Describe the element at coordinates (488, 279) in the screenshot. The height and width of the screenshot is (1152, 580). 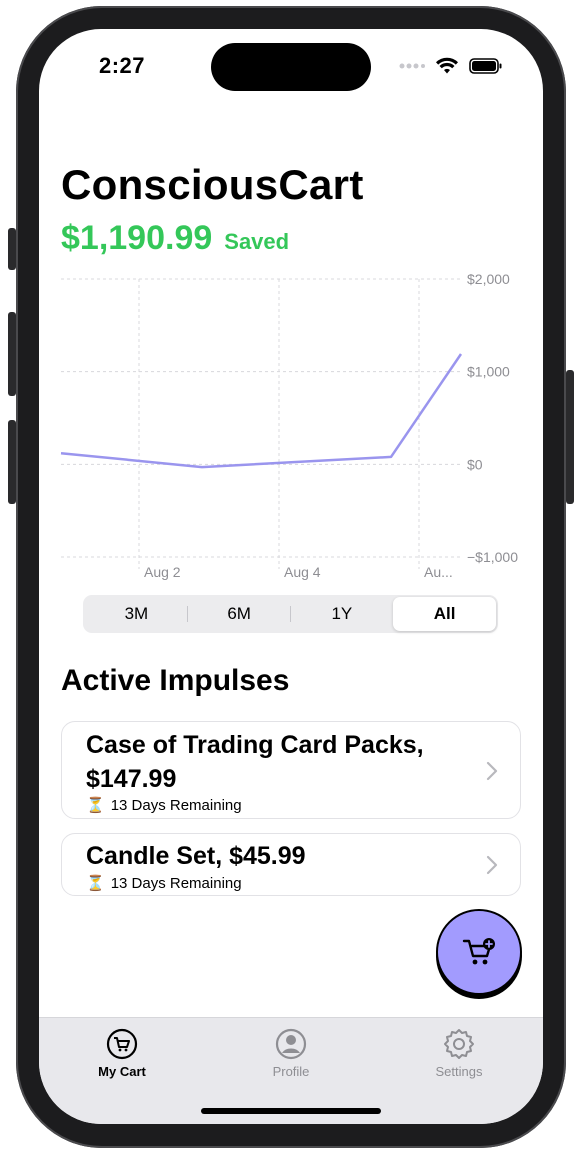
I see `chart-y-tick-label: $2,000` at that location.